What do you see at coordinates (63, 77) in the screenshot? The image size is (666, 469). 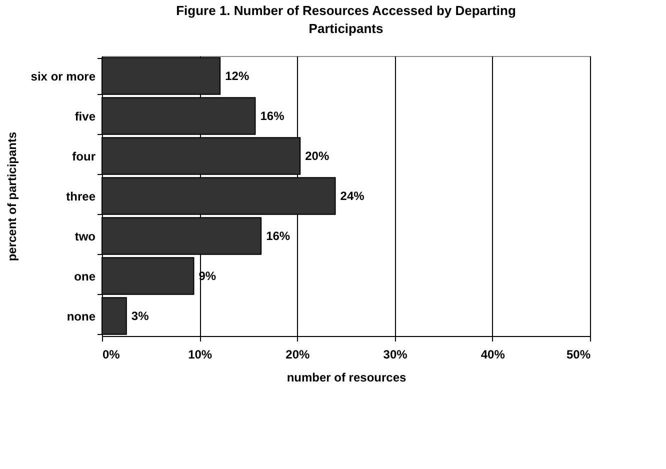 I see `y-tick-label: six or more` at bounding box center [63, 77].